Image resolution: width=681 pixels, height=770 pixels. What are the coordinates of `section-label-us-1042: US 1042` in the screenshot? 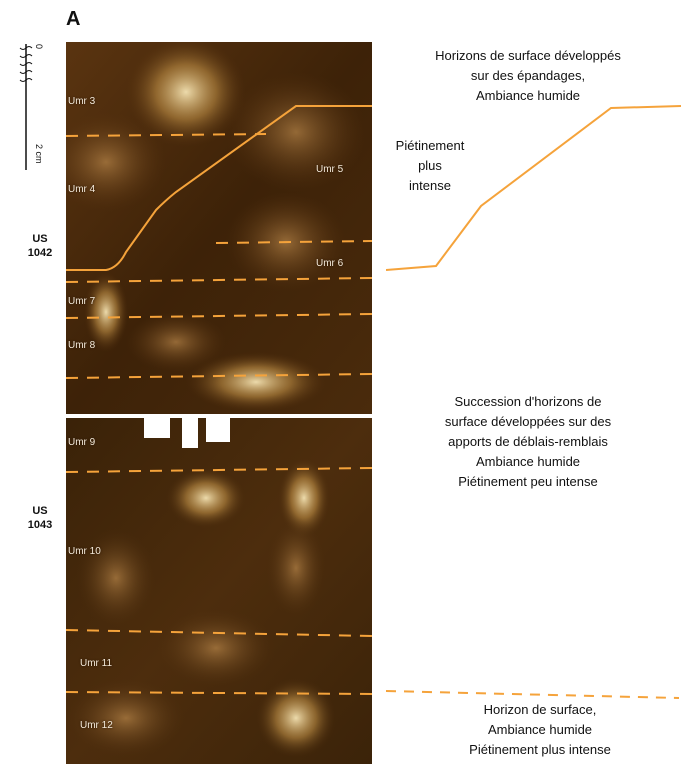 It's located at (40, 246).